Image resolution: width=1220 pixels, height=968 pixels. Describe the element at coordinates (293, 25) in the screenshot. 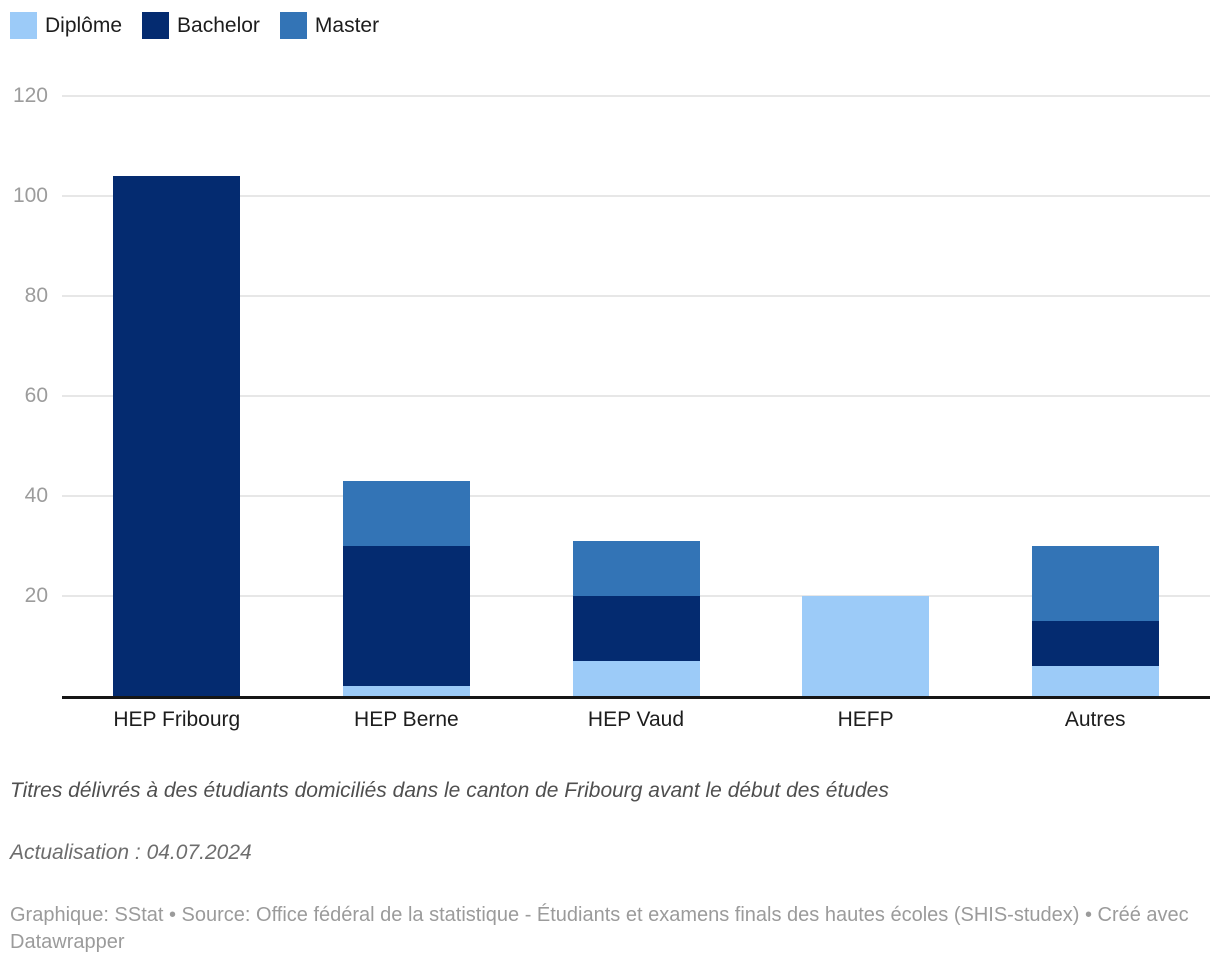

I see `legend-swatch-master` at that location.